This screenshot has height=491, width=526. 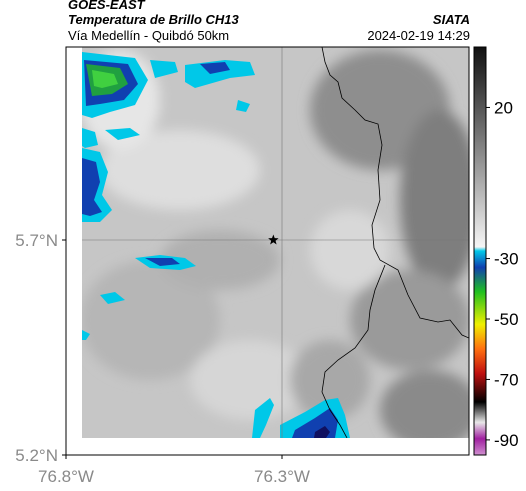 What do you see at coordinates (353, 351) in the screenshot?
I see `river-line` at bounding box center [353, 351].